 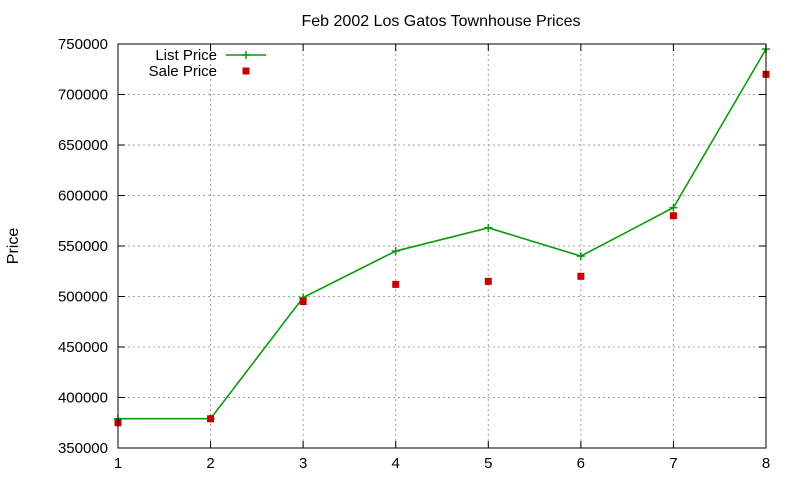 I want to click on y-tick-label: 400000, so click(x=83, y=398).